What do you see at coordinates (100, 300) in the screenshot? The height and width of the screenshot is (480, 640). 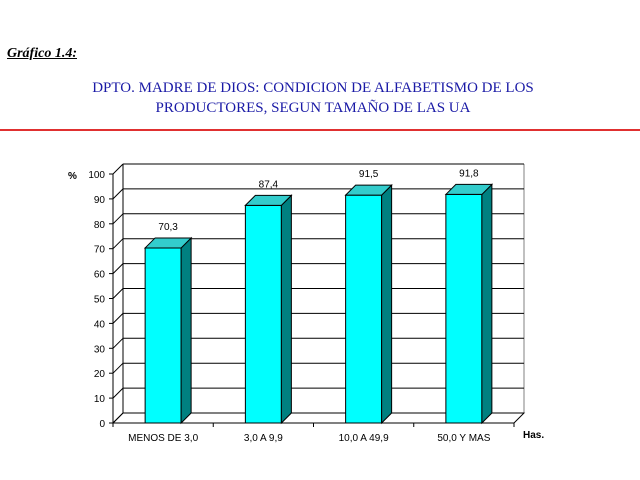 I see `y-tick-label: 50` at bounding box center [100, 300].